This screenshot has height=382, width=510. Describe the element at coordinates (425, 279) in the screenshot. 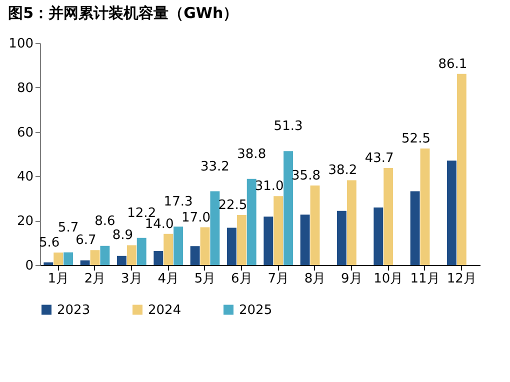

I see `x-tick-label: 11月` at that location.